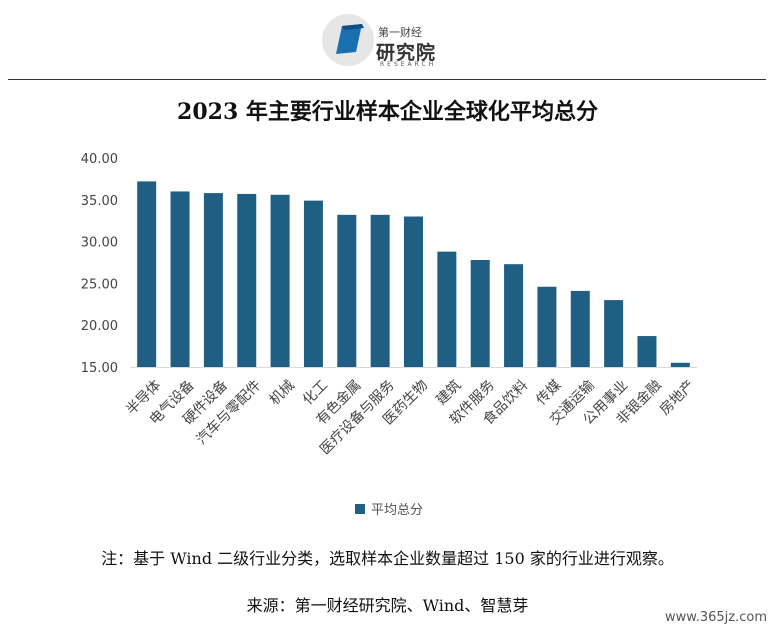 This screenshot has width=775, height=631. What do you see at coordinates (99, 243) in the screenshot?
I see `y-tick-label: 30.00` at bounding box center [99, 243].